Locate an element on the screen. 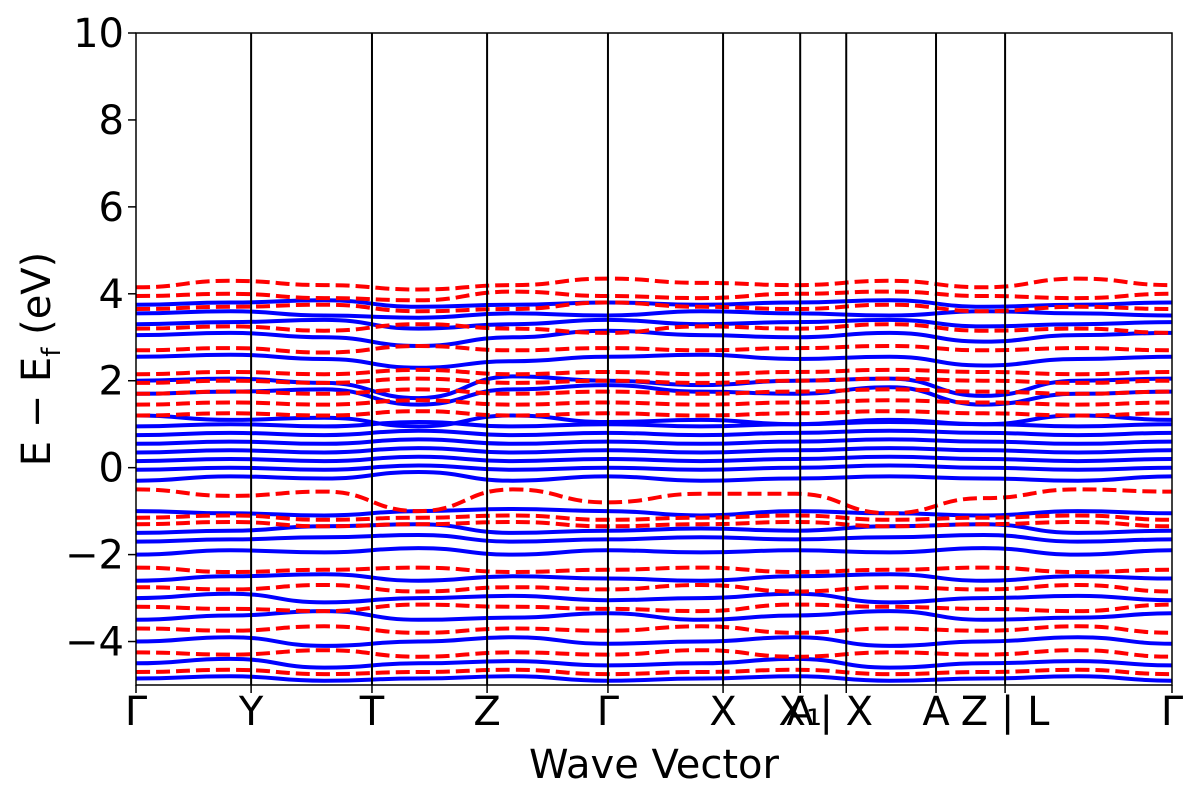 The image size is (1200, 800). y-tick-label: 6 is located at coordinates (111, 208).